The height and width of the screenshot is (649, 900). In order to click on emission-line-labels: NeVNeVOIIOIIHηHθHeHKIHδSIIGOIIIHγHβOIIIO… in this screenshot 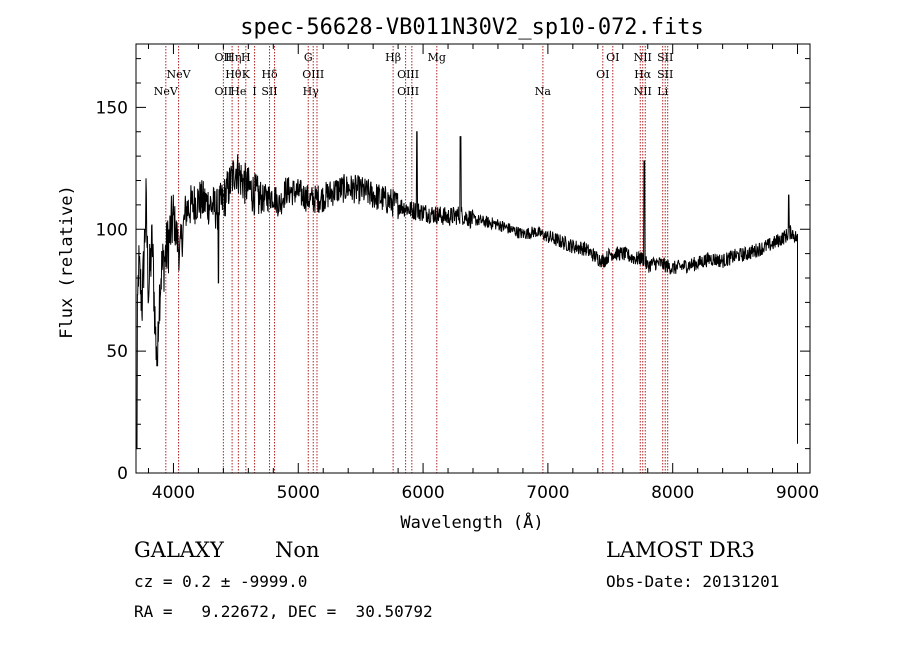, I will do `click(414, 74)`.